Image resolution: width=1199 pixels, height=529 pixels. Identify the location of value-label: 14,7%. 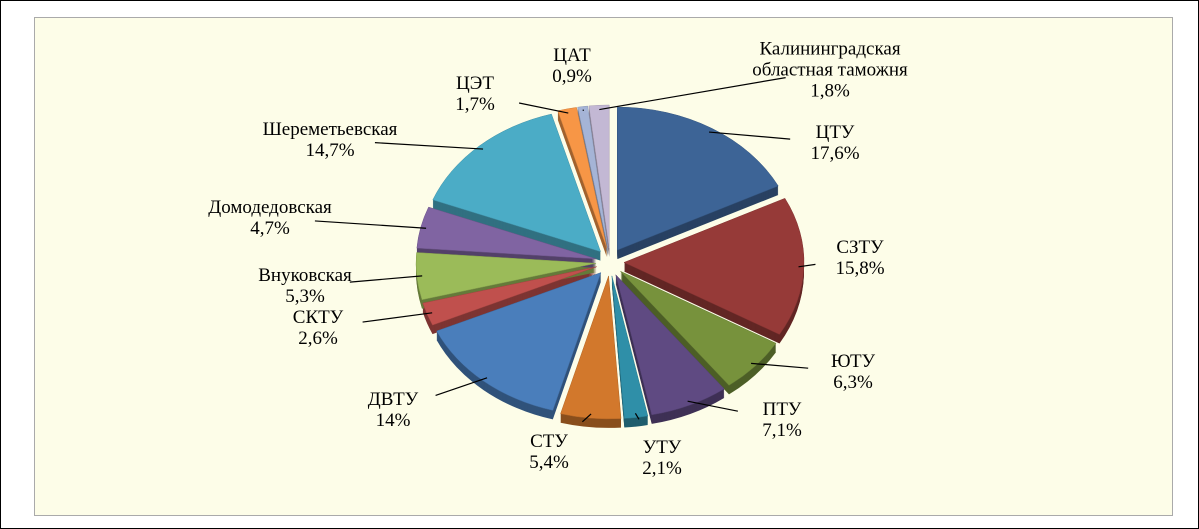
(330, 150).